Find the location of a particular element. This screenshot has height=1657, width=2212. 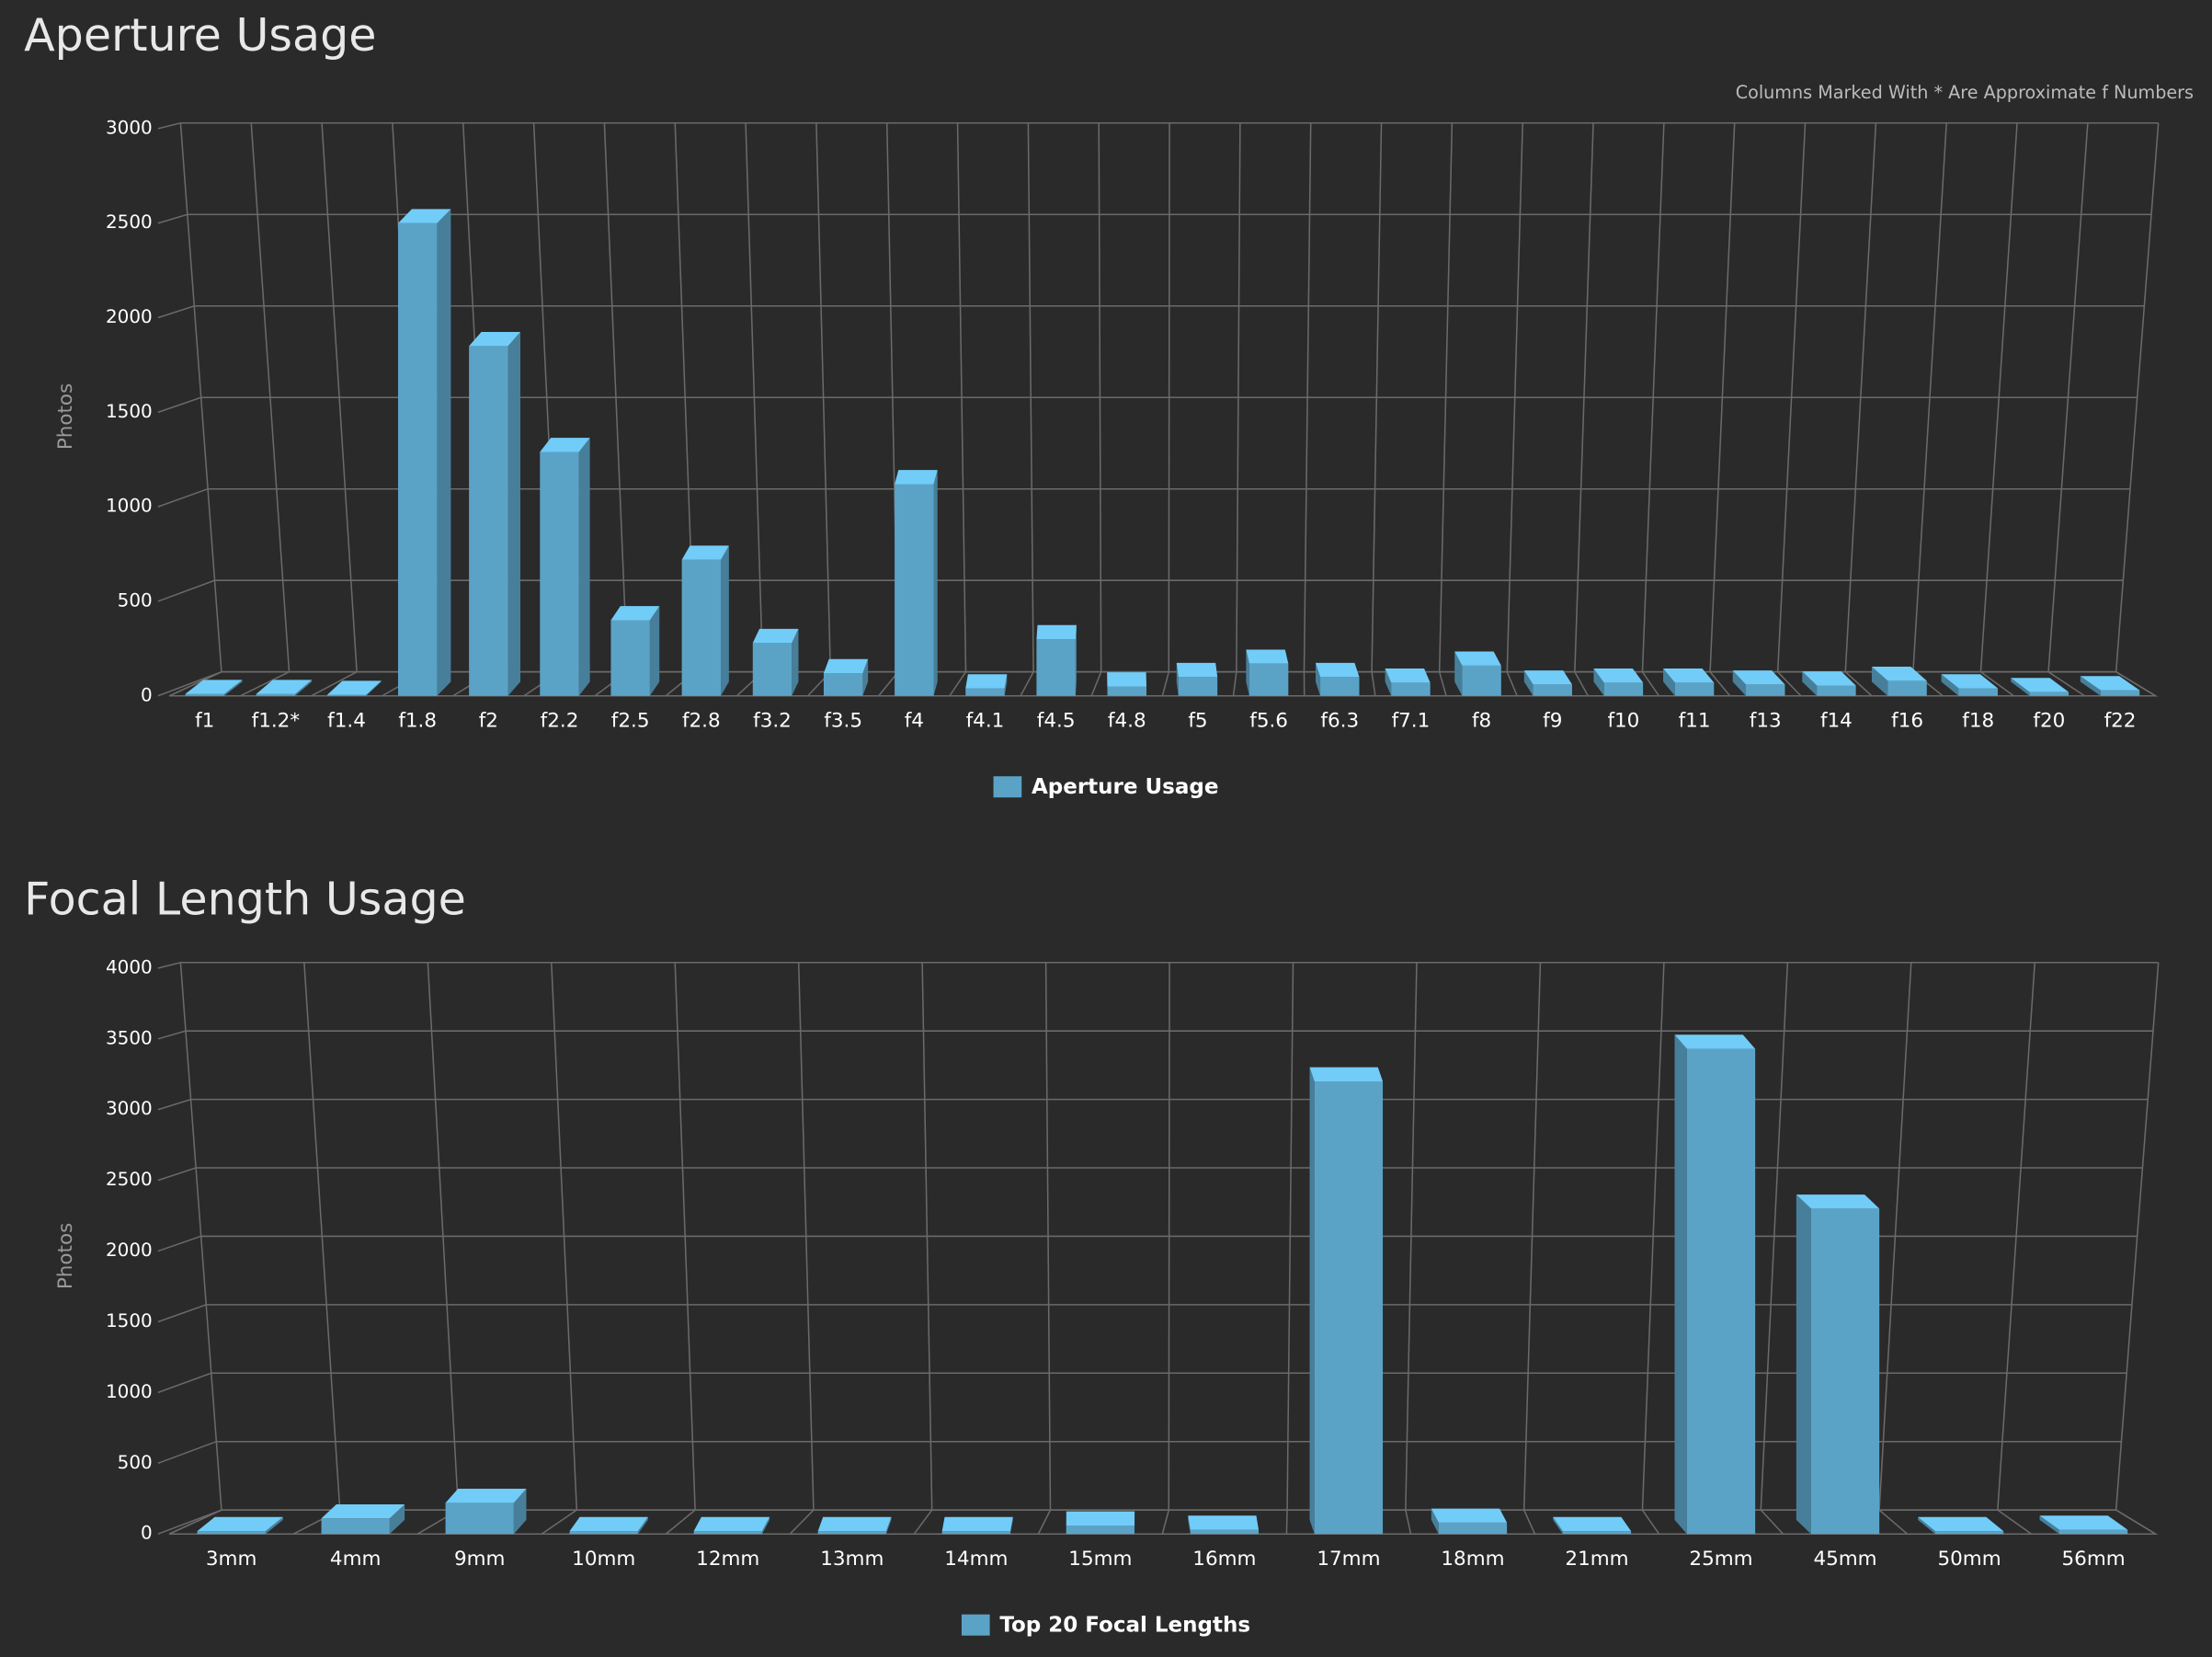

legend-swatch is located at coordinates (1007, 787).